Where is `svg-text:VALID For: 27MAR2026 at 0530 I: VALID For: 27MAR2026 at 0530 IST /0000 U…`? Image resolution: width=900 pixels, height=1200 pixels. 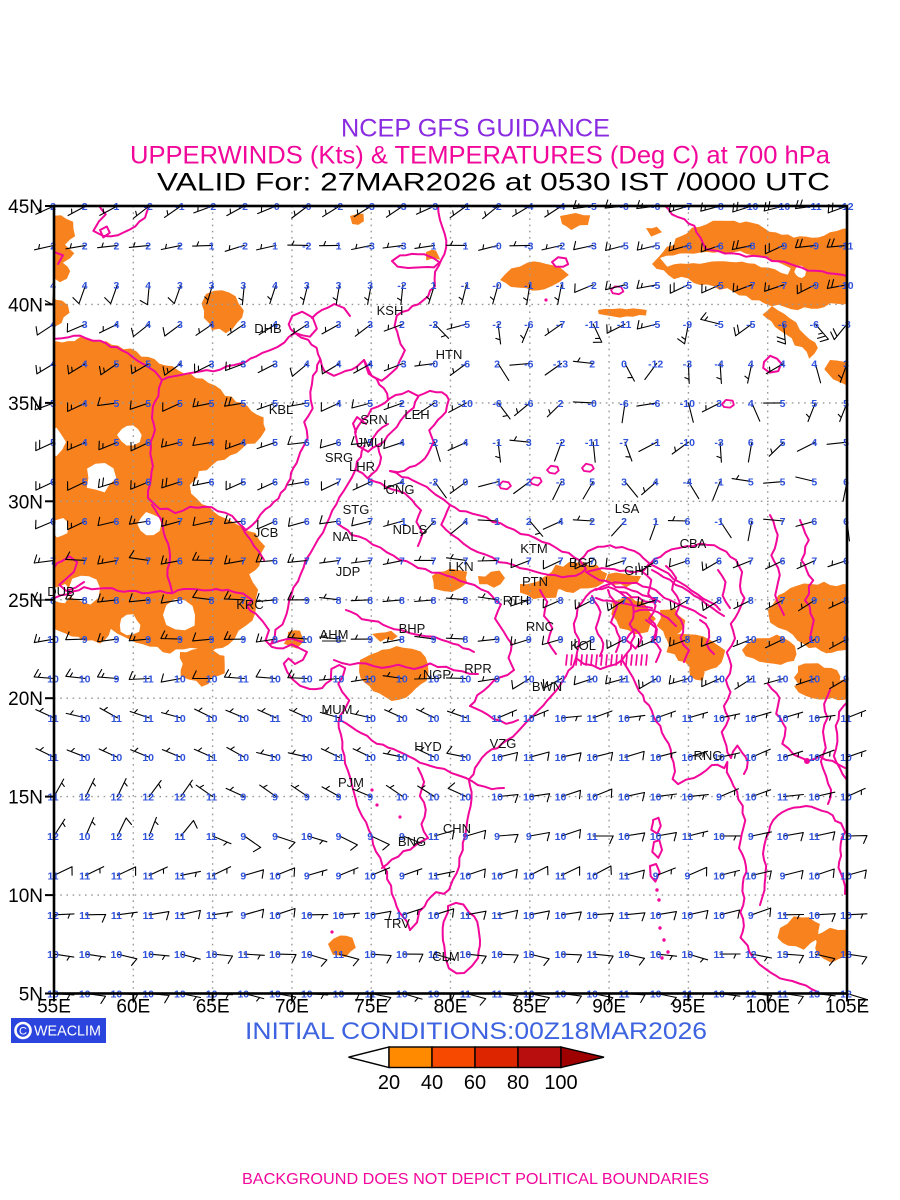
svg-text:VALID For: 27MAR2026 at 0530 I: VALID For: 27MAR2026 at 0530 IST /0000 U… is located at coordinates (493, 183).